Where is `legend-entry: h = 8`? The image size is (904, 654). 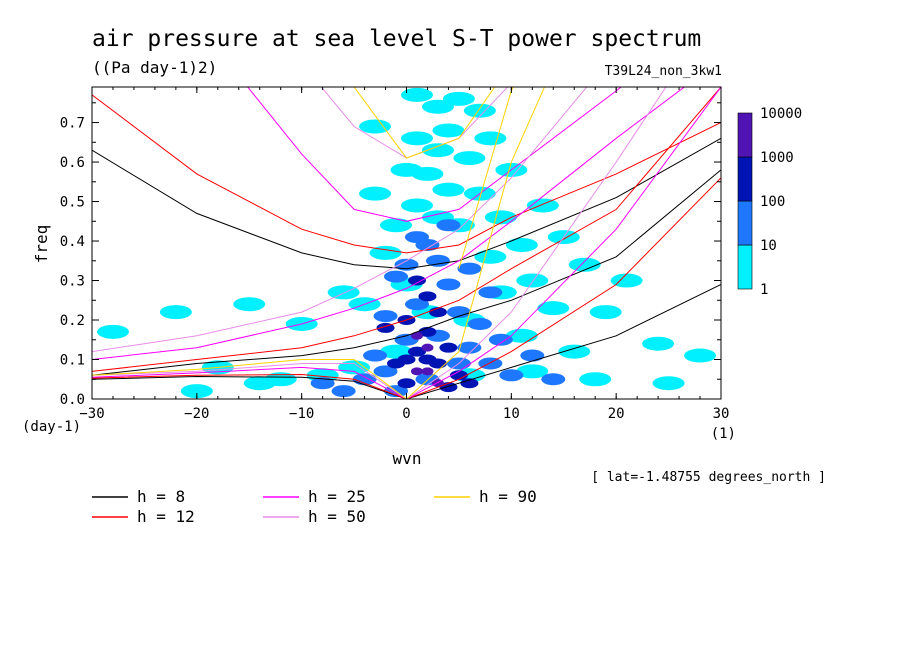
legend-entry: h = 8 is located at coordinates (161, 496).